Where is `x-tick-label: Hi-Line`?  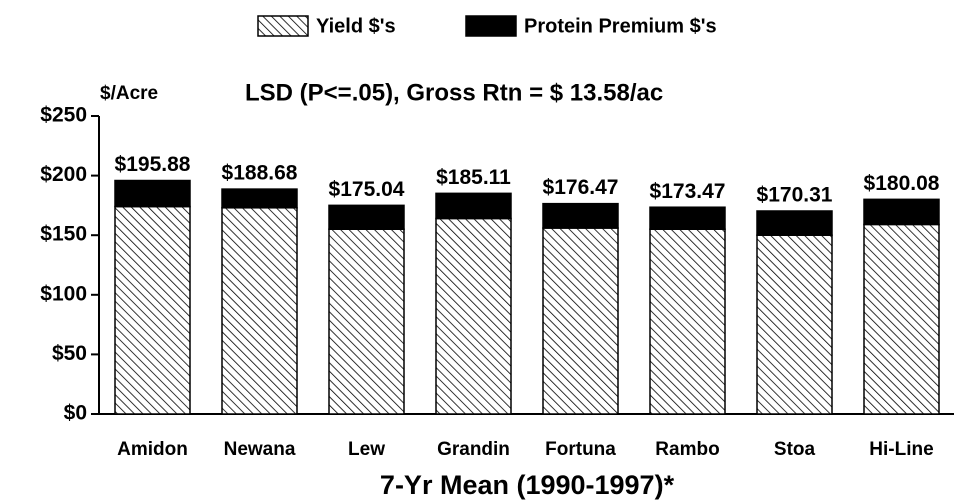 x-tick-label: Hi-Line is located at coordinates (901, 449).